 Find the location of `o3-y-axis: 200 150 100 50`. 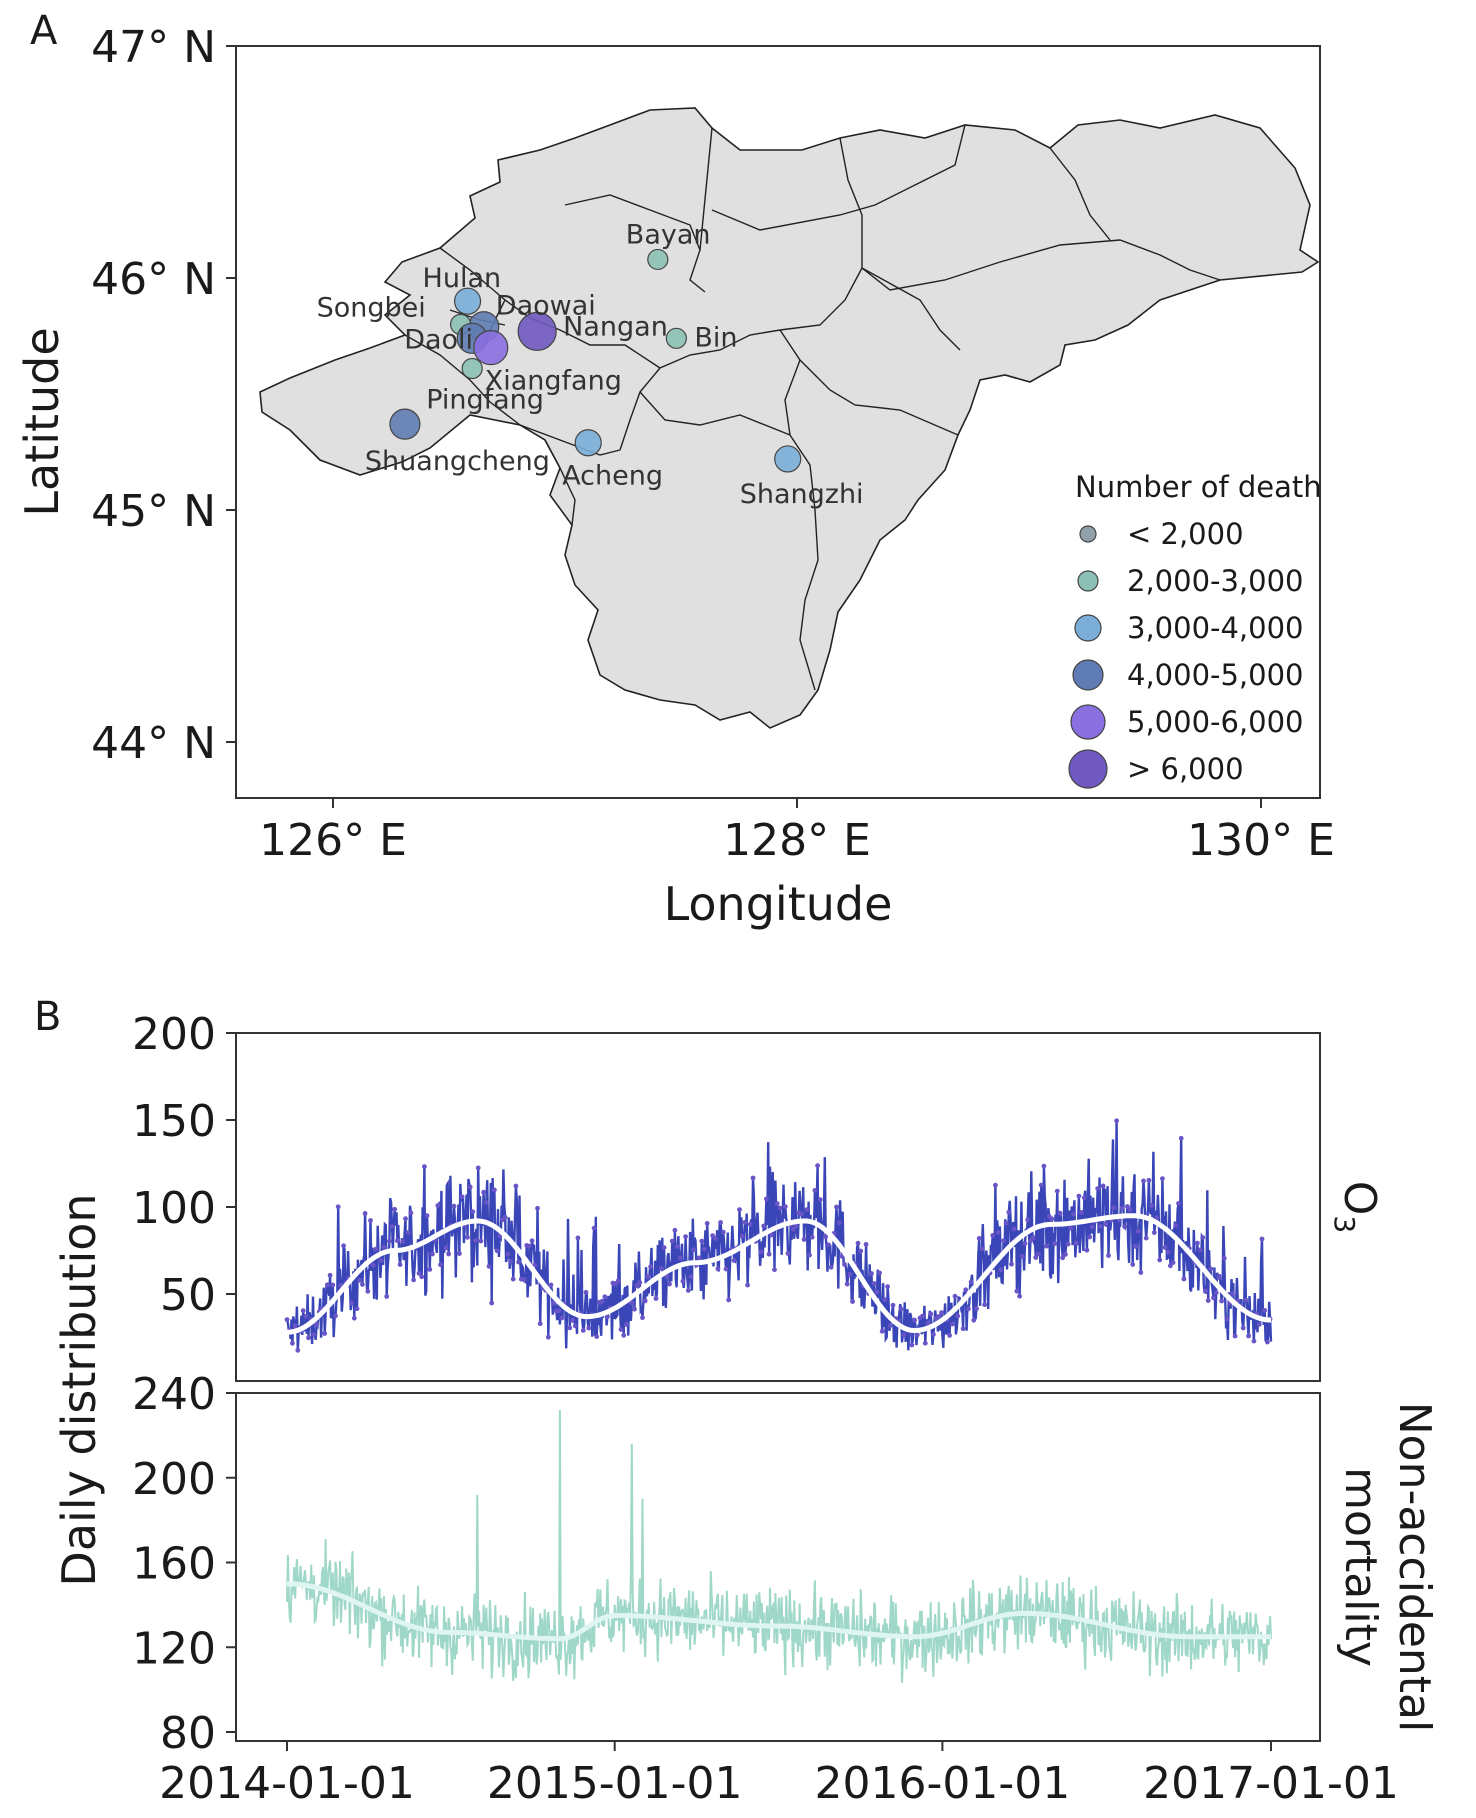

o3-y-axis: 200 150 100 50 is located at coordinates (184, 1165).